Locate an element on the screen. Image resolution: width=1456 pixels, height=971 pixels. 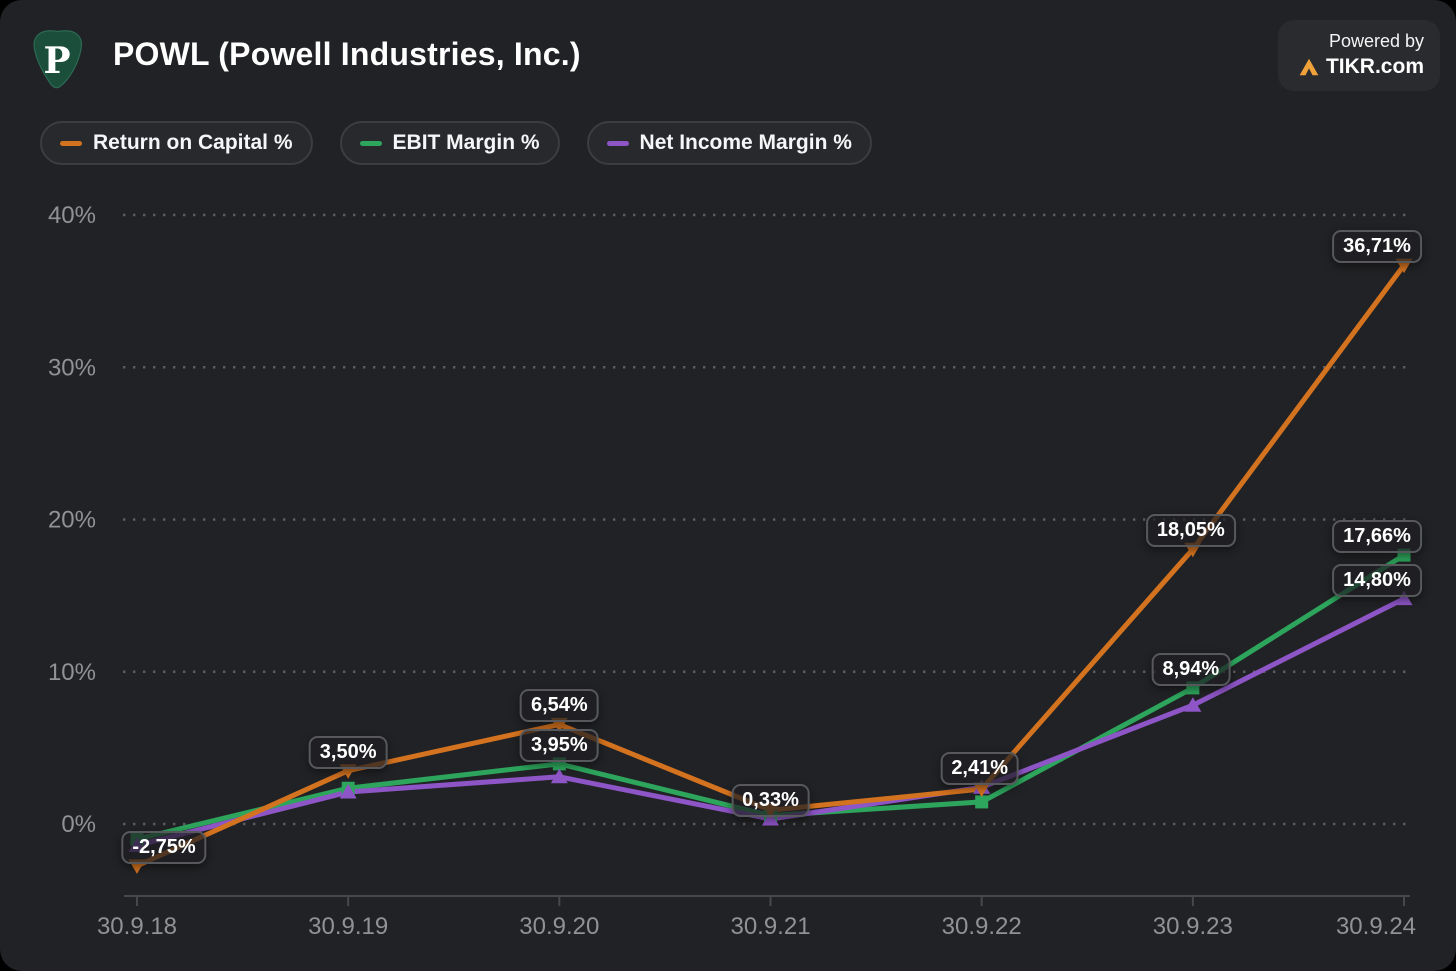
x-axis-label: 30.9.22 is located at coordinates (982, 926).